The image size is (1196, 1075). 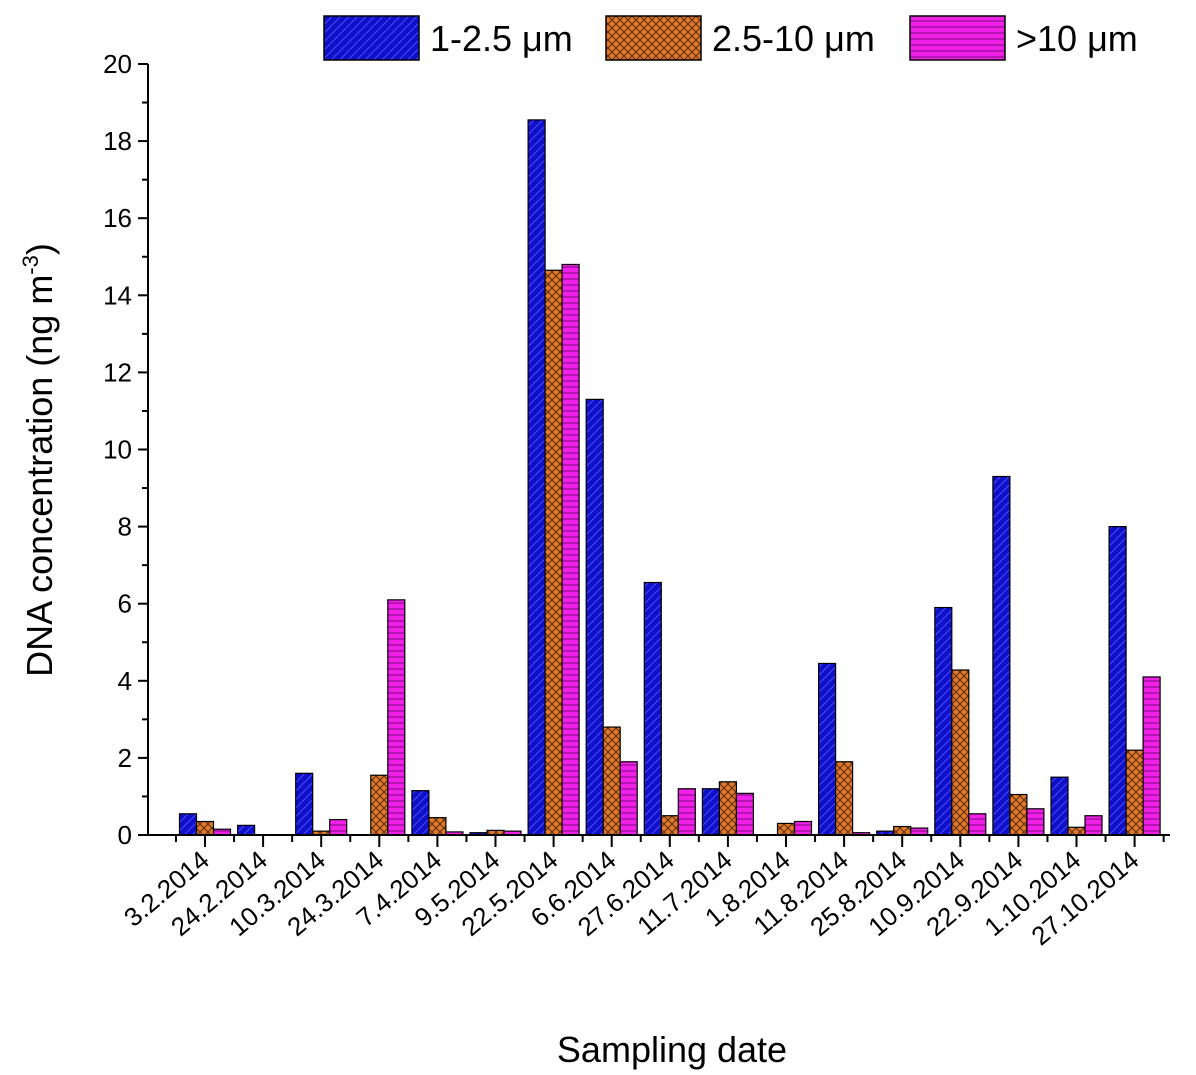 I want to click on legend-label-series-3: >10 μm, so click(x=1077, y=38).